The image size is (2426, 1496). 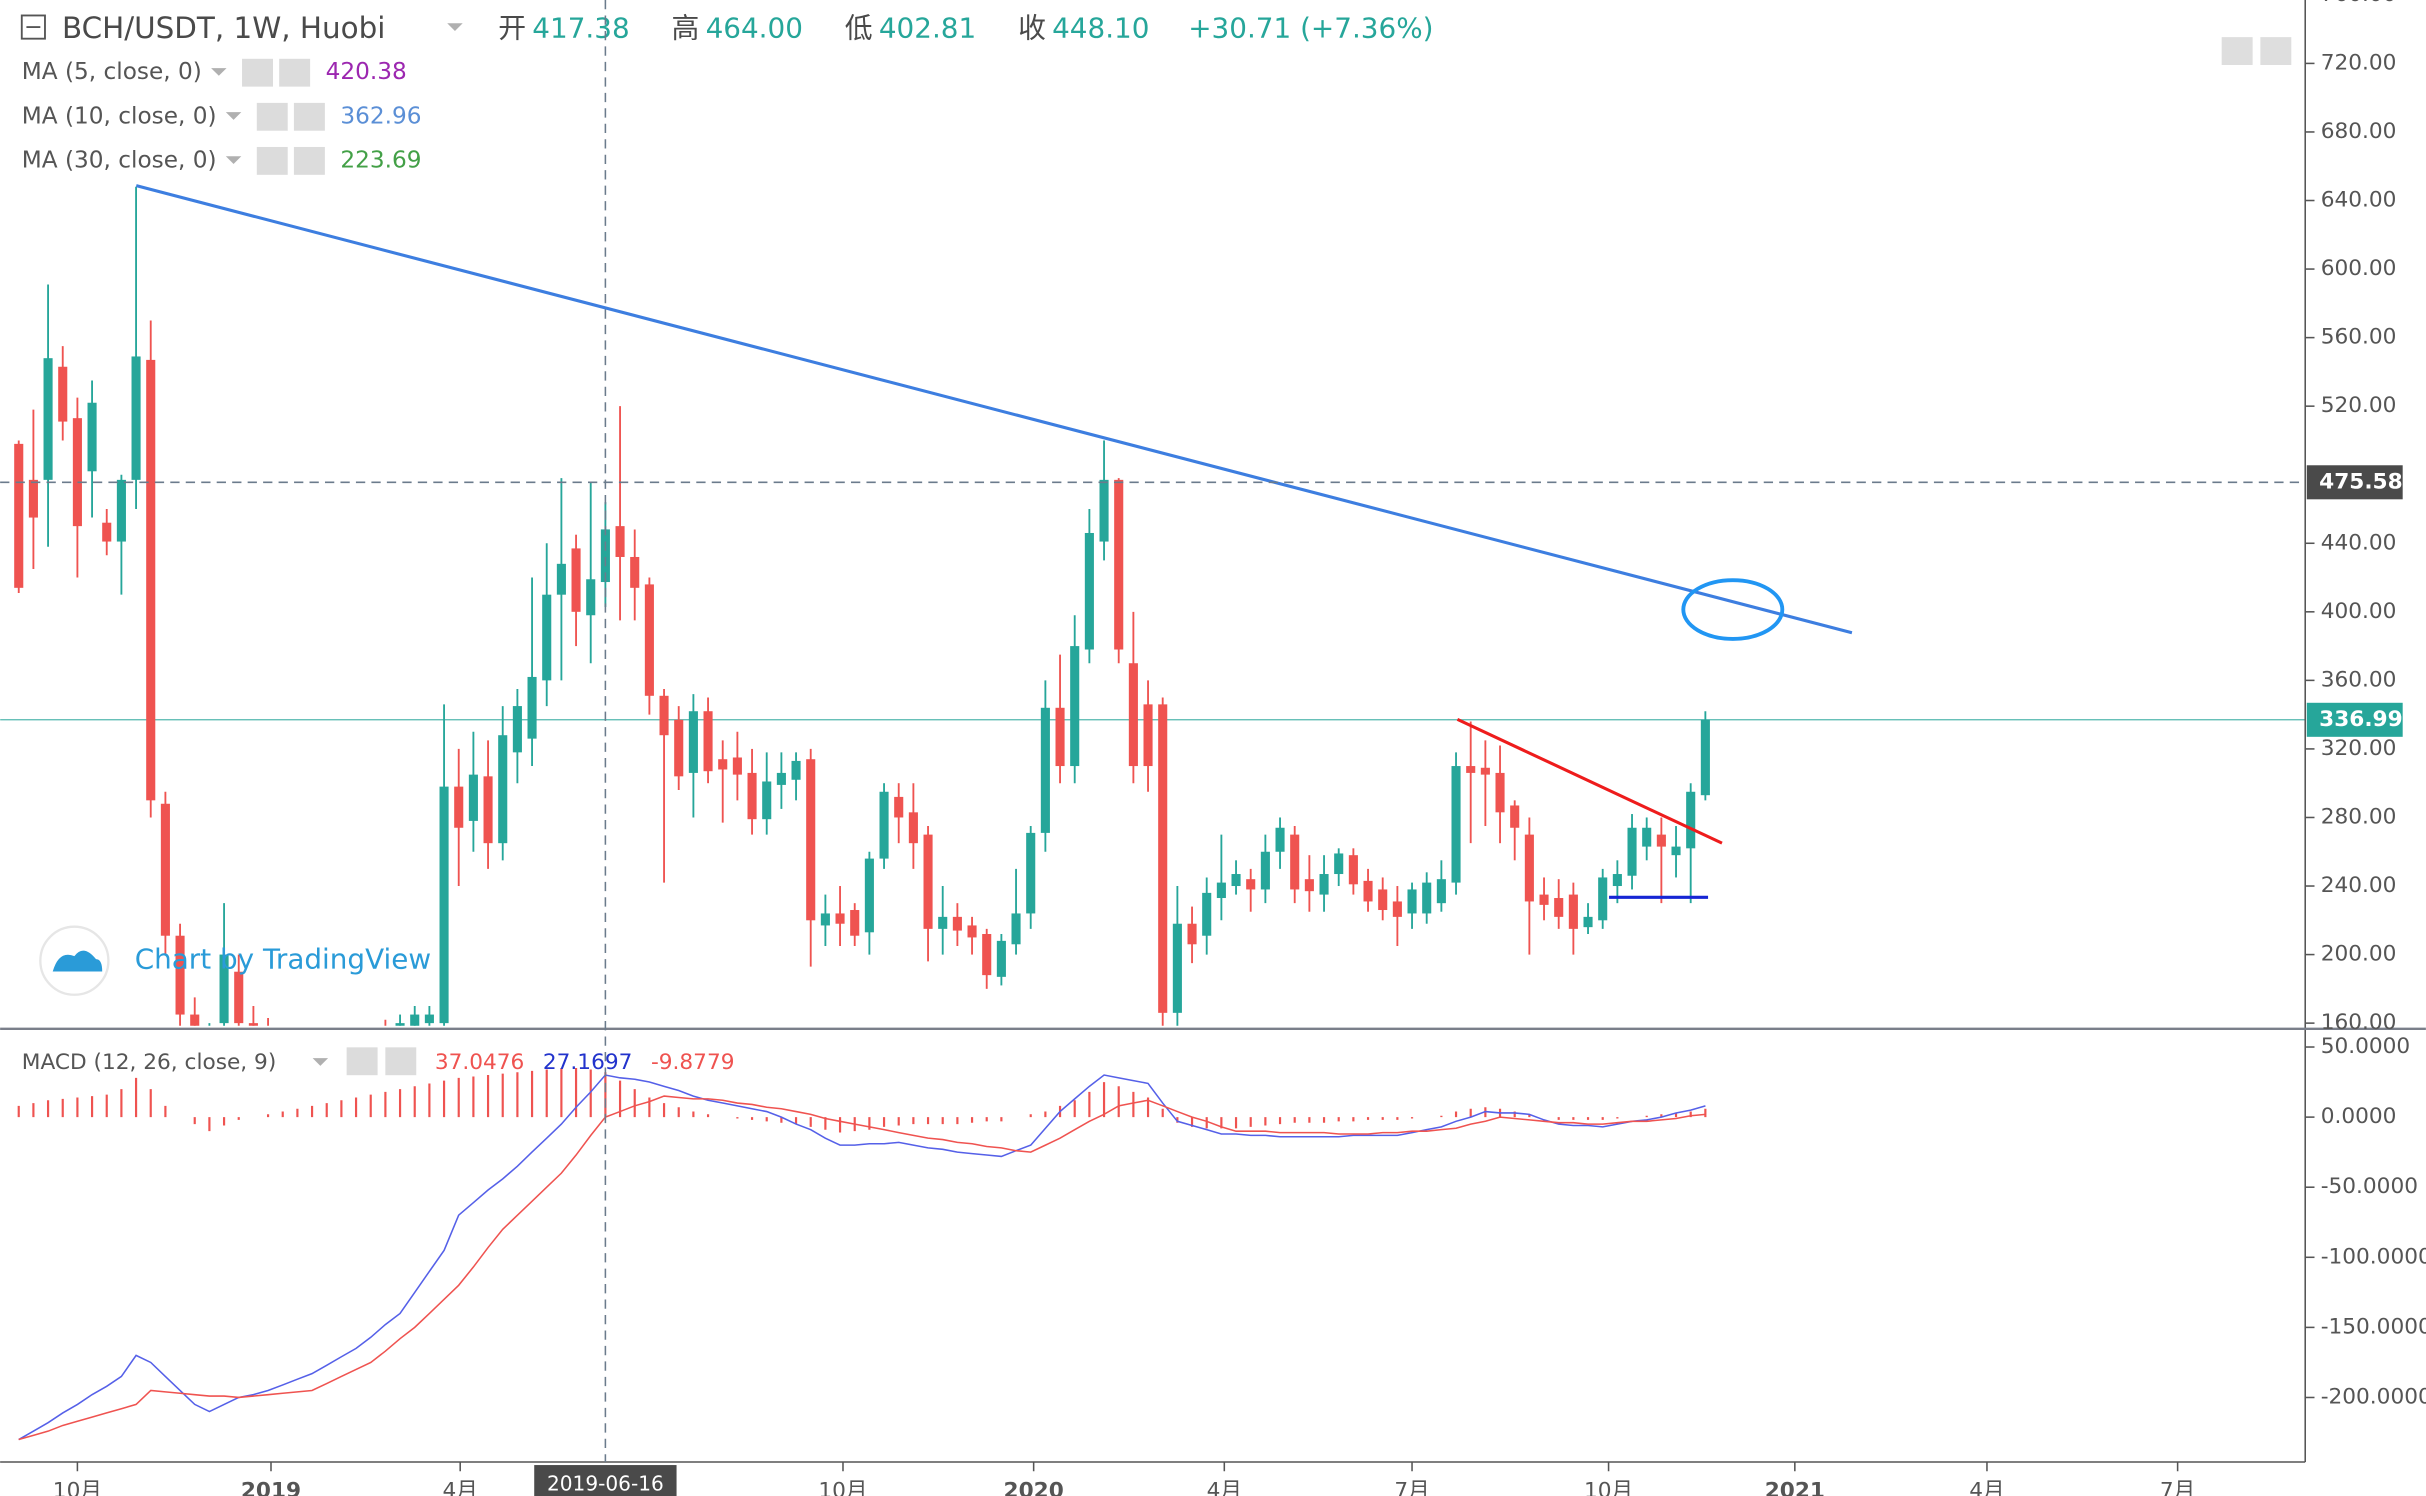 What do you see at coordinates (2237, 51) in the screenshot?
I see `scroll-down-button` at bounding box center [2237, 51].